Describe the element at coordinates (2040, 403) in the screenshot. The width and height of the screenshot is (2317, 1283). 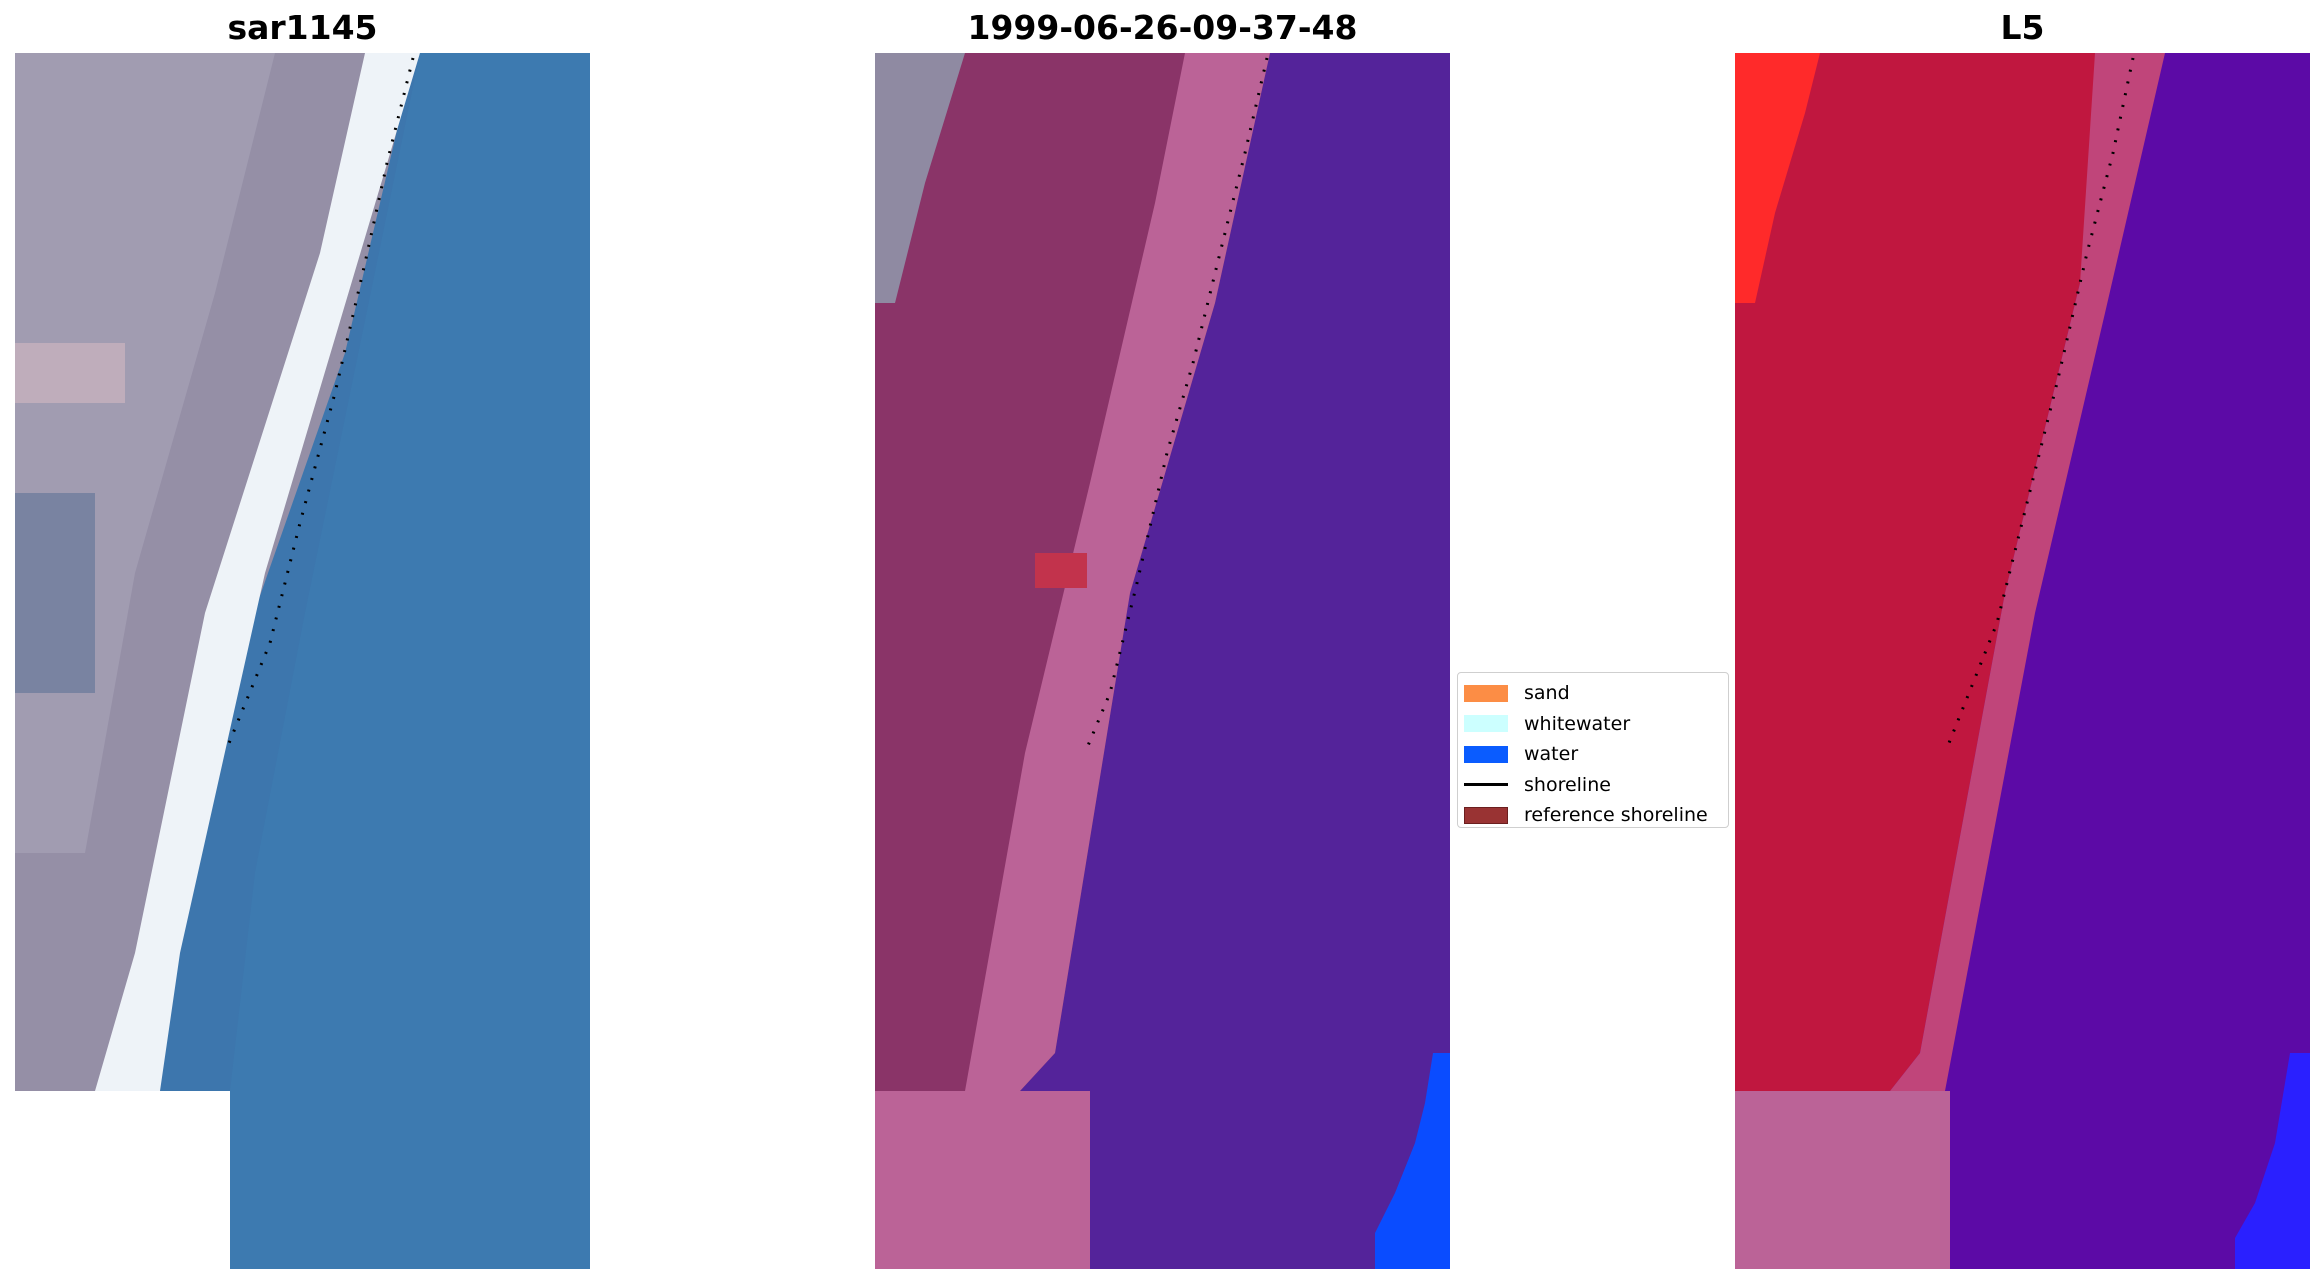
I see `mndwi-shoreline` at that location.